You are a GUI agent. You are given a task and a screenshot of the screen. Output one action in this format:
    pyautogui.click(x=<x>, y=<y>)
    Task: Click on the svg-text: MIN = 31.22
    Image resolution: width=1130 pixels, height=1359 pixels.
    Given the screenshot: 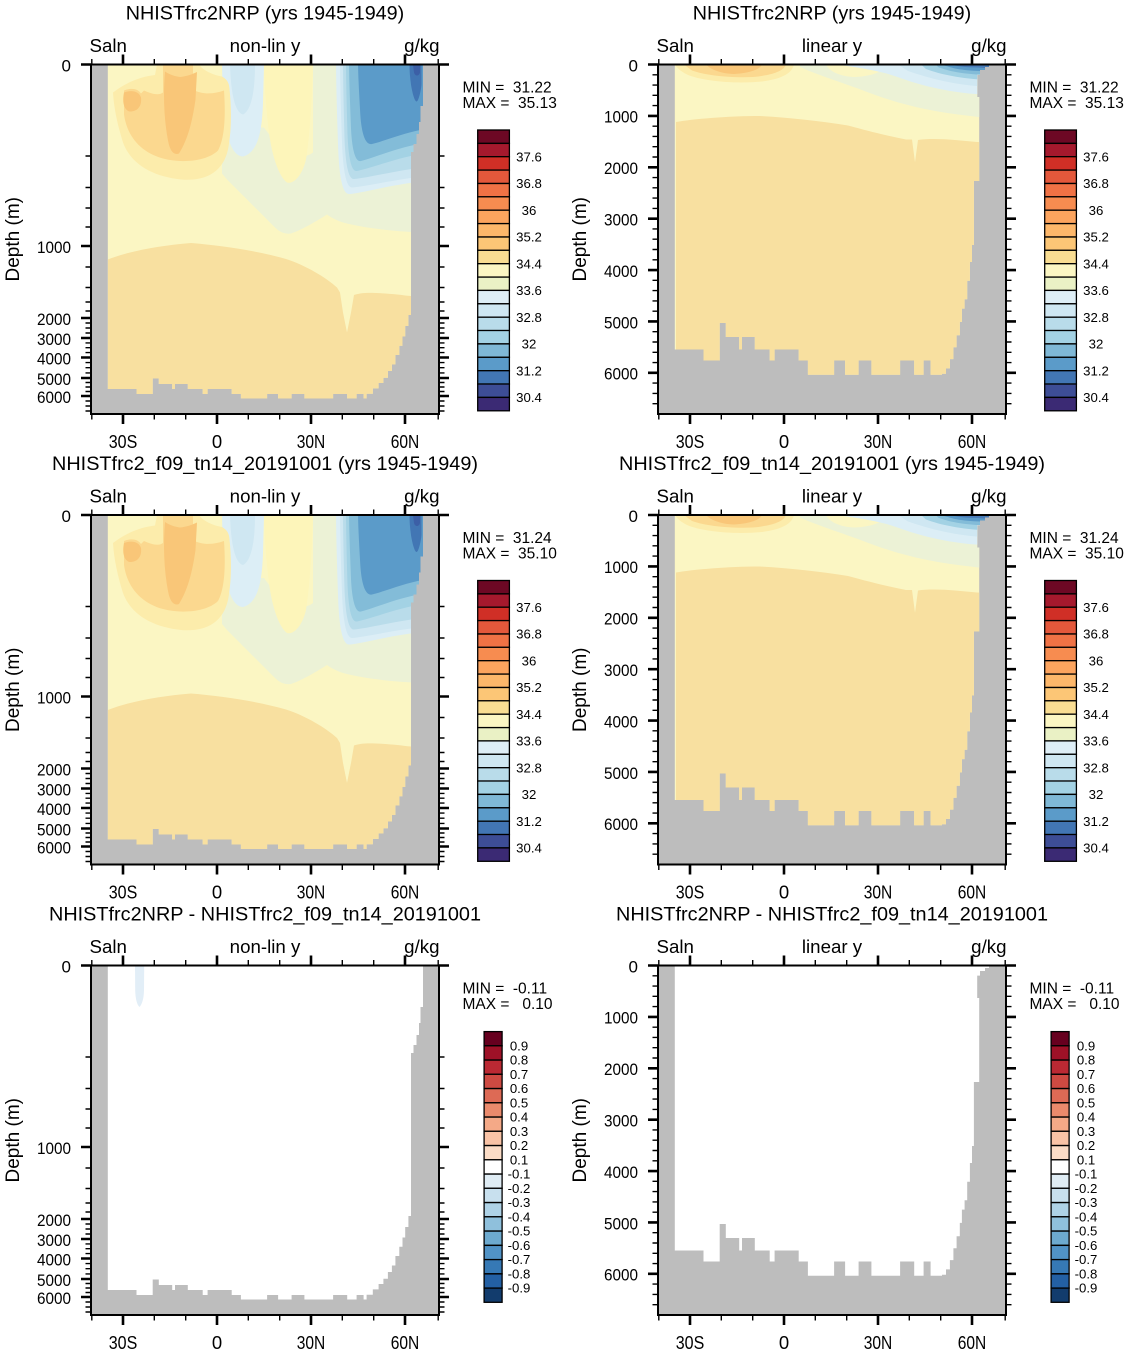 What is the action you would take?
    pyautogui.click(x=1074, y=87)
    